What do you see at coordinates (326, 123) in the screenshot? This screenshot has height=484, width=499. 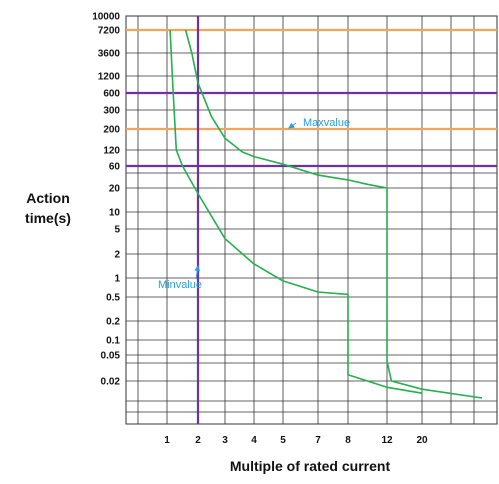 I see `annotation-maxvalue: Maxvalue` at bounding box center [326, 123].